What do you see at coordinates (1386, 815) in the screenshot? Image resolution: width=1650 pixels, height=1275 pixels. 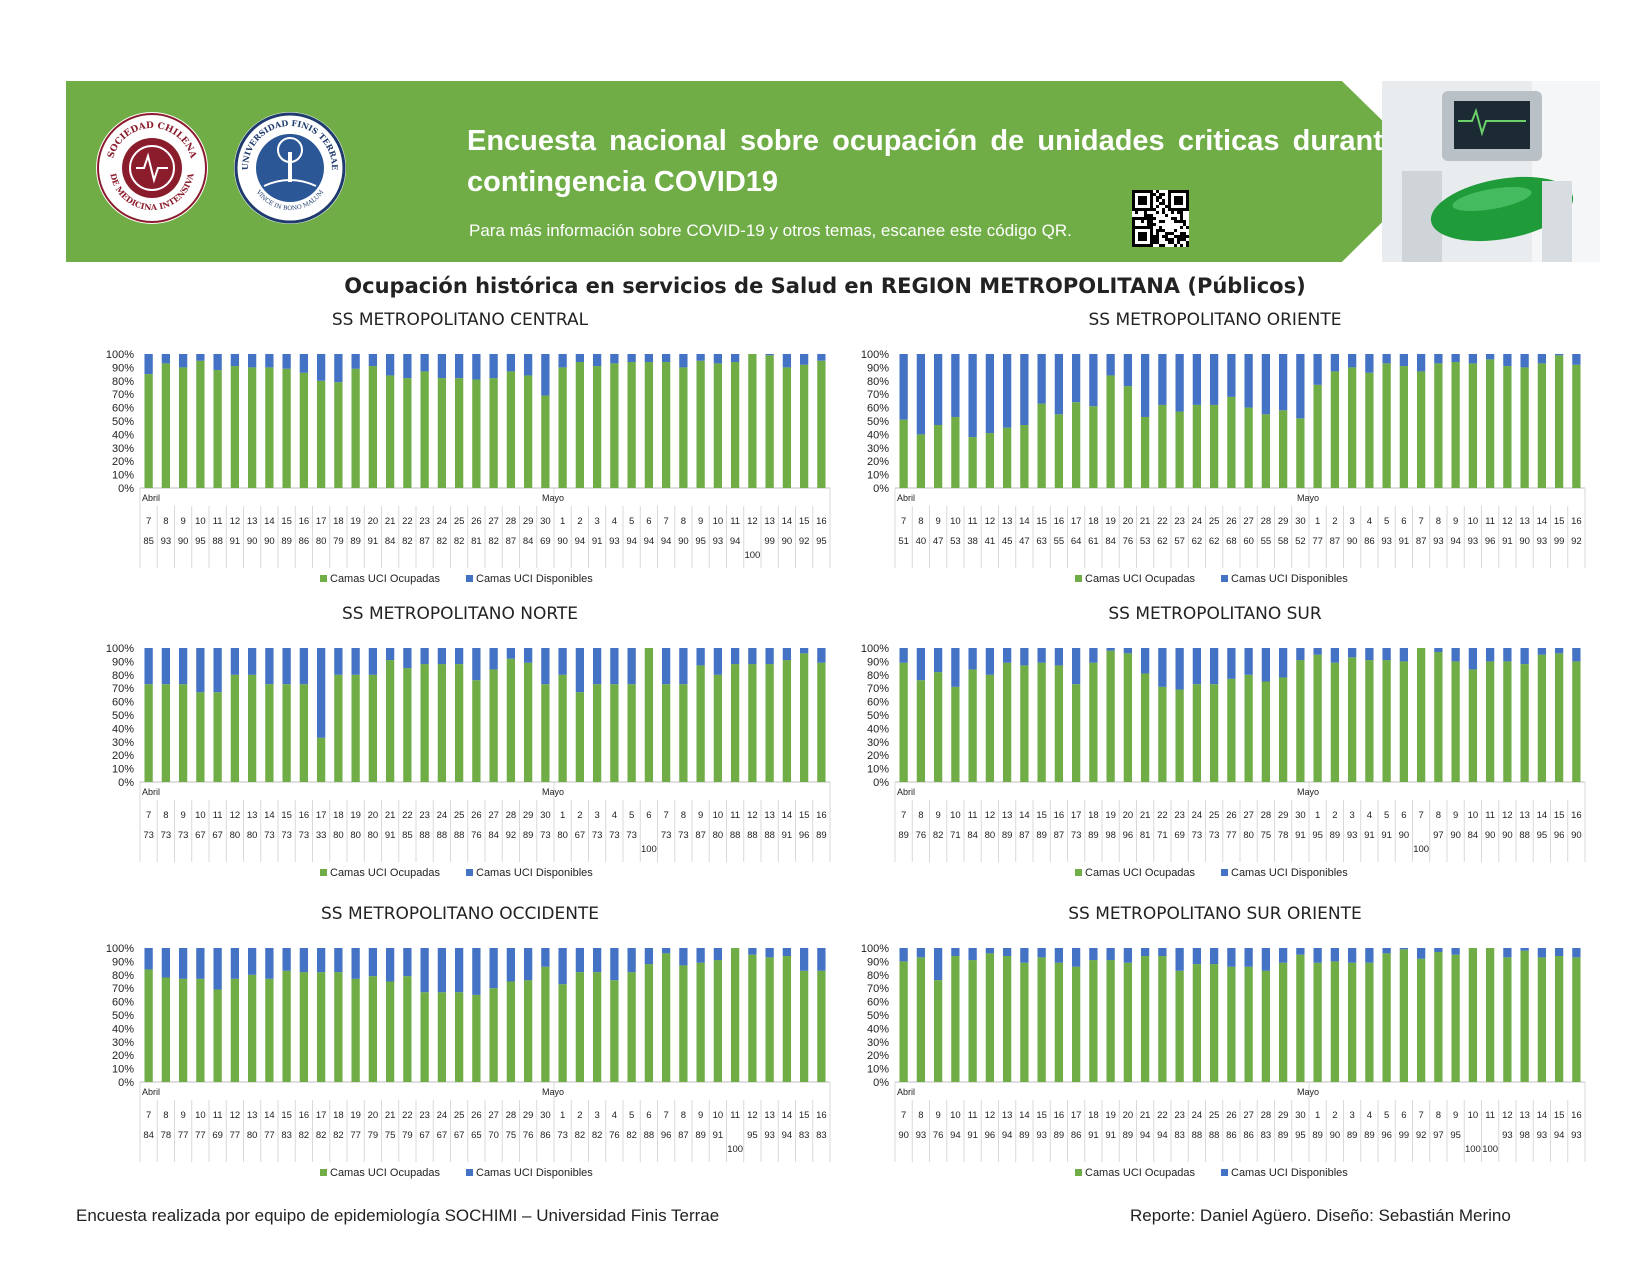 I see `x-tick-label: 5` at bounding box center [1386, 815].